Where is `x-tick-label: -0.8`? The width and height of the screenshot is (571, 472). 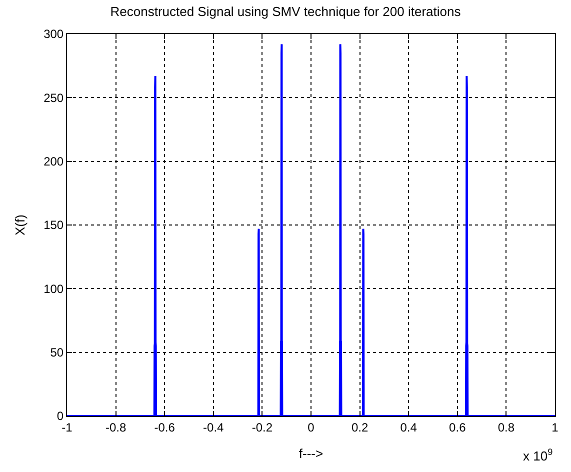 x-tick-label: -0.8 is located at coordinates (115, 427).